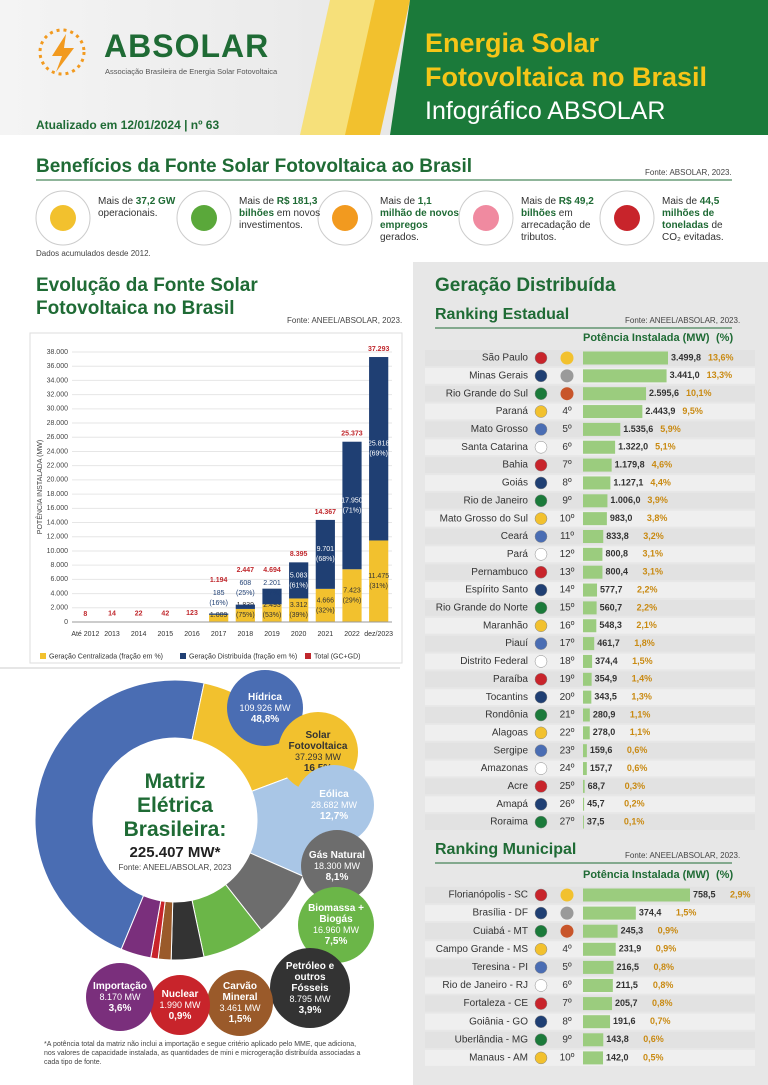 Image resolution: width=768 pixels, height=1085 pixels. Describe the element at coordinates (691, 213) in the screenshot. I see `benefit-bold: 44,5 milhões de toneladas` at that location.